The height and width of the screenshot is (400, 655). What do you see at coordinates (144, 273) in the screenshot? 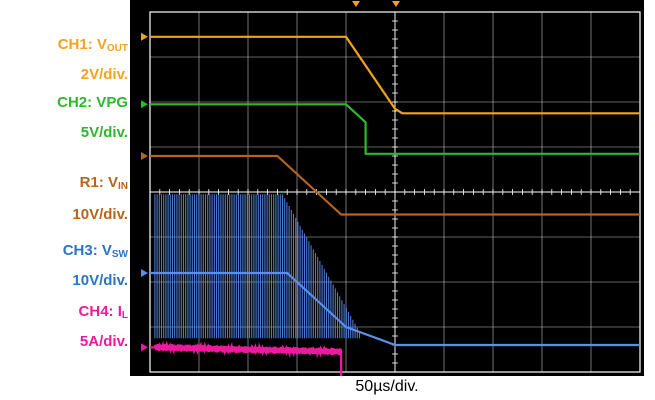
I see `ch3-marker` at bounding box center [144, 273].